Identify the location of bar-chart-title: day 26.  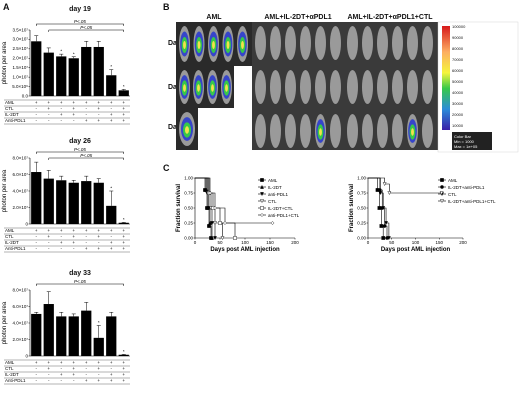
(80, 141).